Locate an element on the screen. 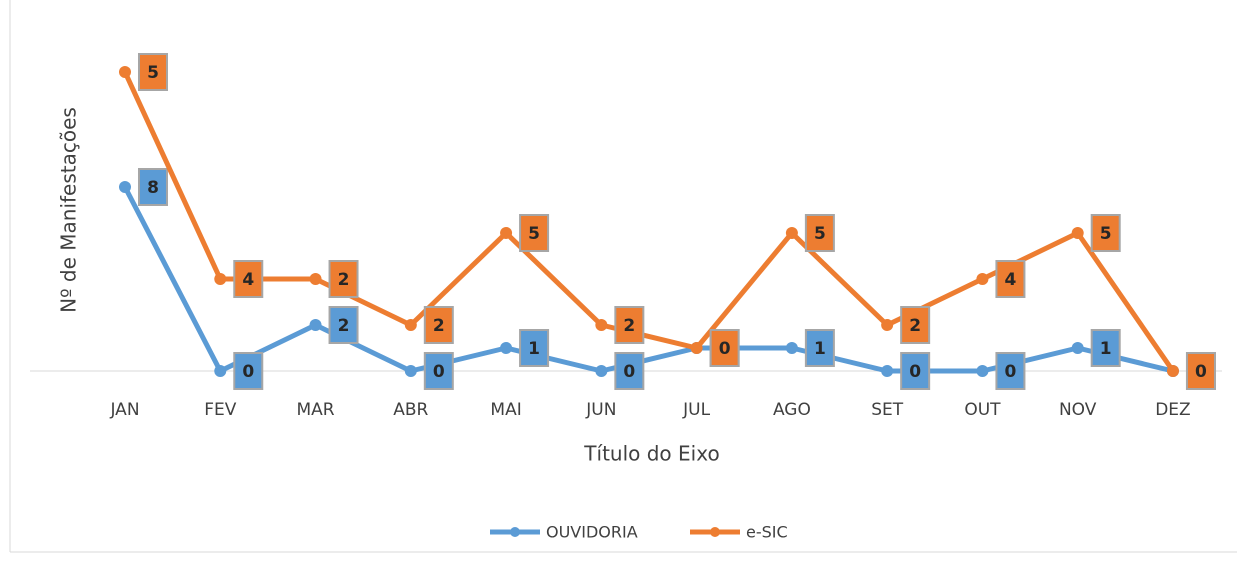  x-axis-label: Título do Eixo is located at coordinates (651, 454).